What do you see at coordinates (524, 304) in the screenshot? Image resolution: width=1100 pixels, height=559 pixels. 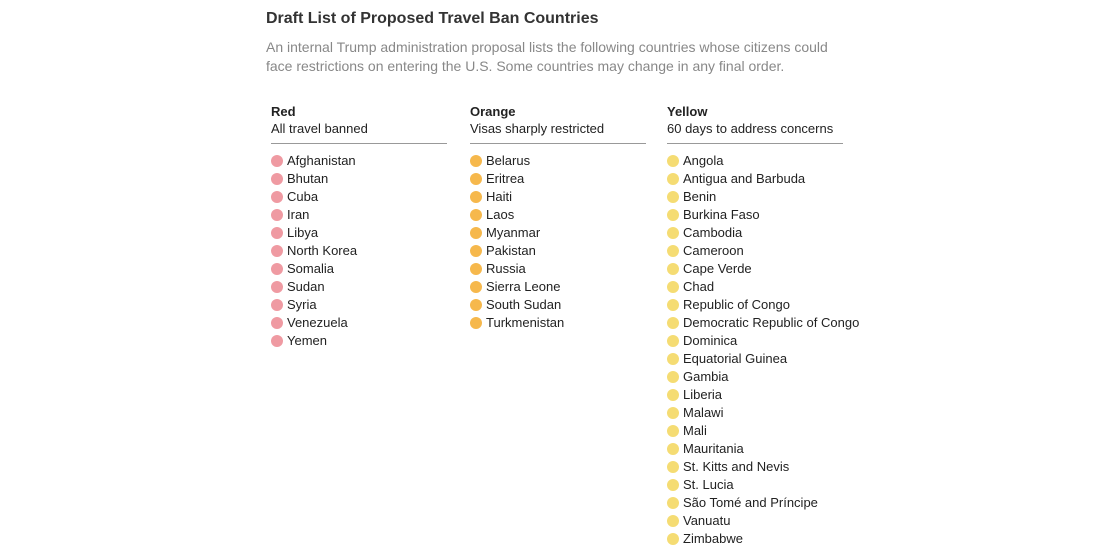 I see `country-name: South Sudan` at bounding box center [524, 304].